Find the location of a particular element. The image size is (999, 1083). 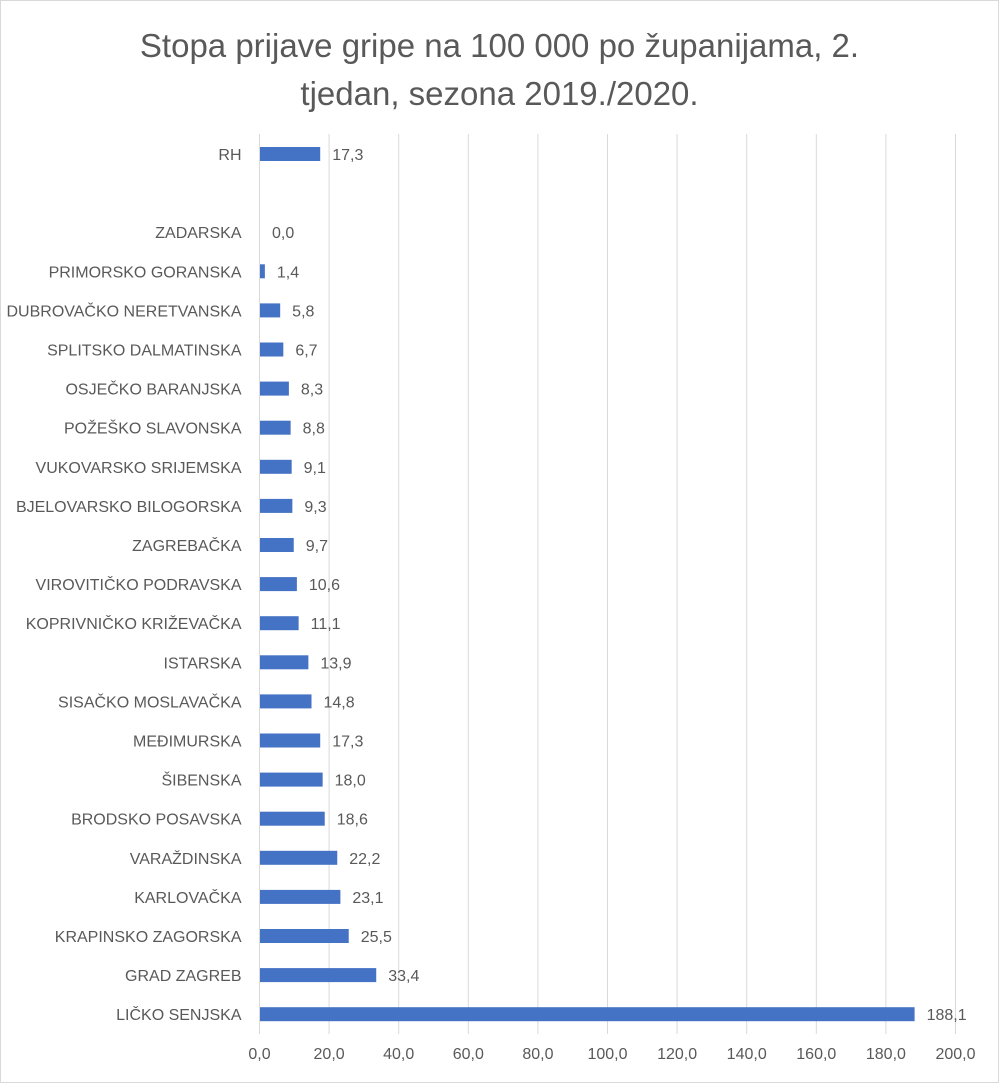

category-label: ŠIBENSKA is located at coordinates (201, 780).